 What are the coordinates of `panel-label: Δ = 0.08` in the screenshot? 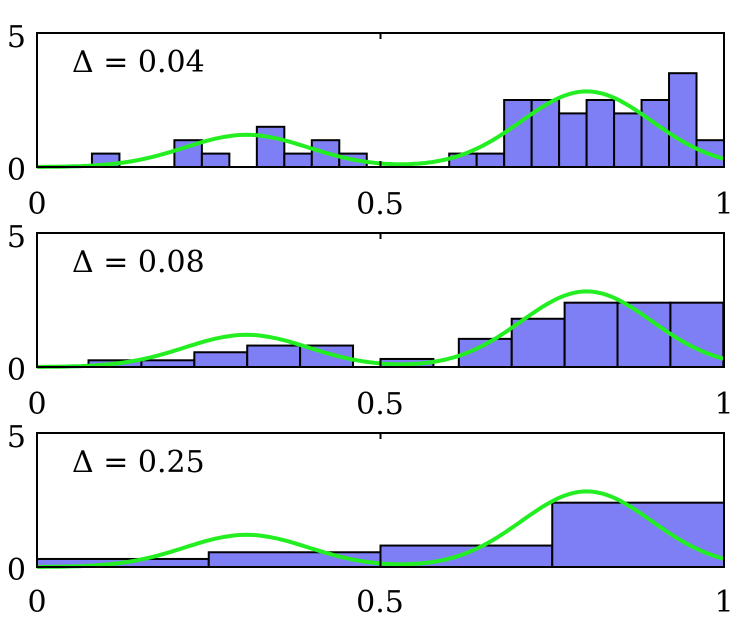 It's located at (138, 262).